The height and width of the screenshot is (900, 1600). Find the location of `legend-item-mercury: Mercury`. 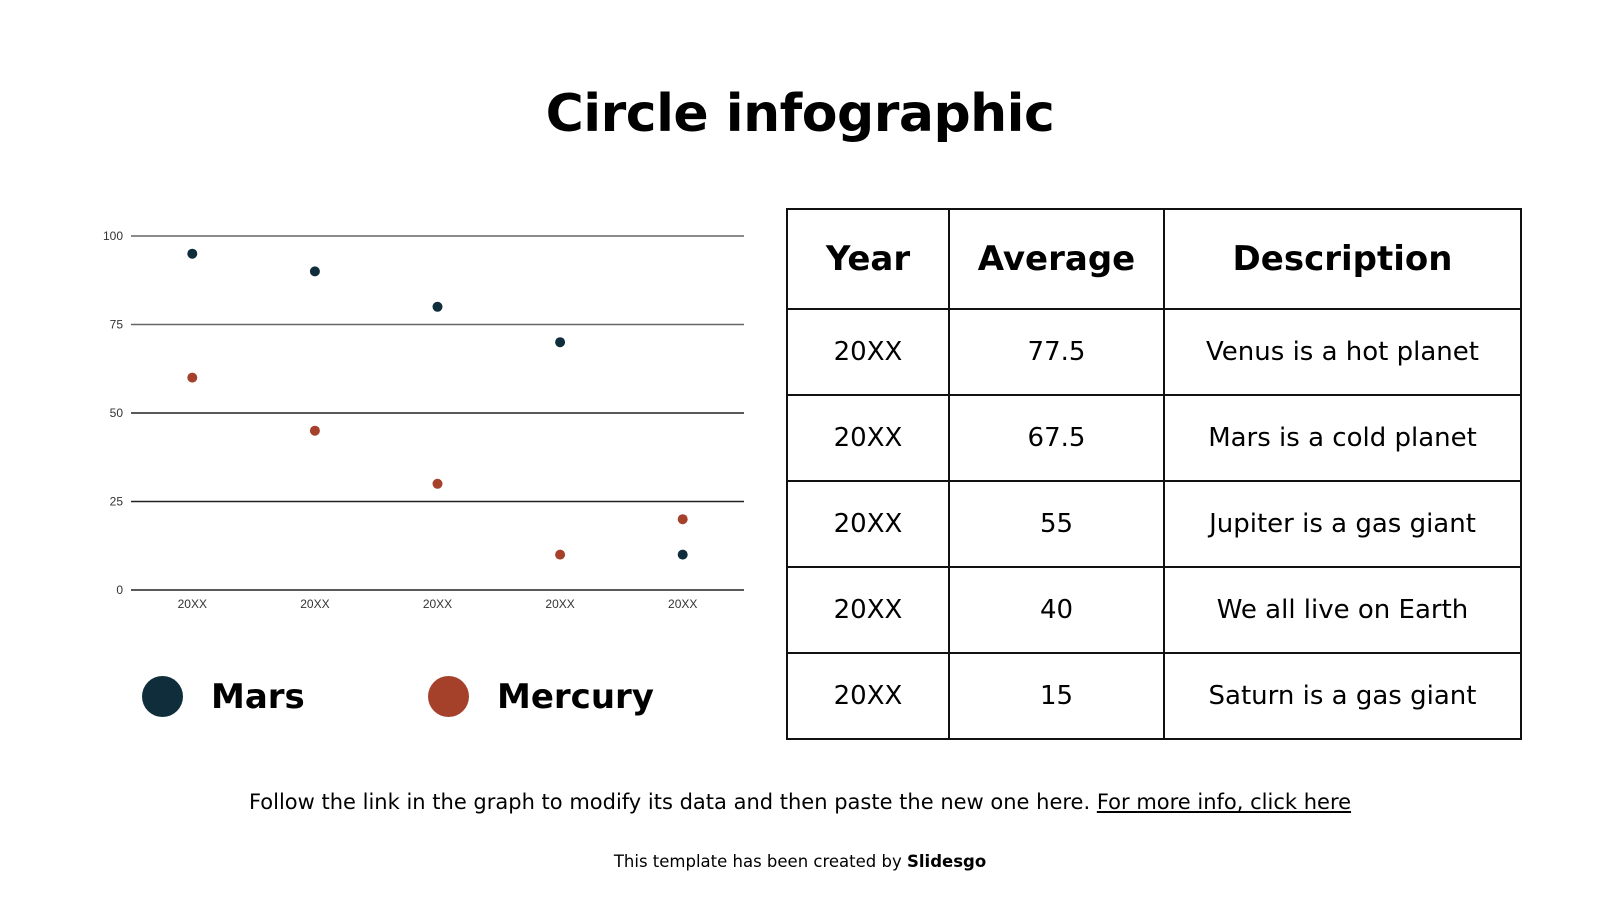

legend-item-mercury: Mercury is located at coordinates (541, 696).